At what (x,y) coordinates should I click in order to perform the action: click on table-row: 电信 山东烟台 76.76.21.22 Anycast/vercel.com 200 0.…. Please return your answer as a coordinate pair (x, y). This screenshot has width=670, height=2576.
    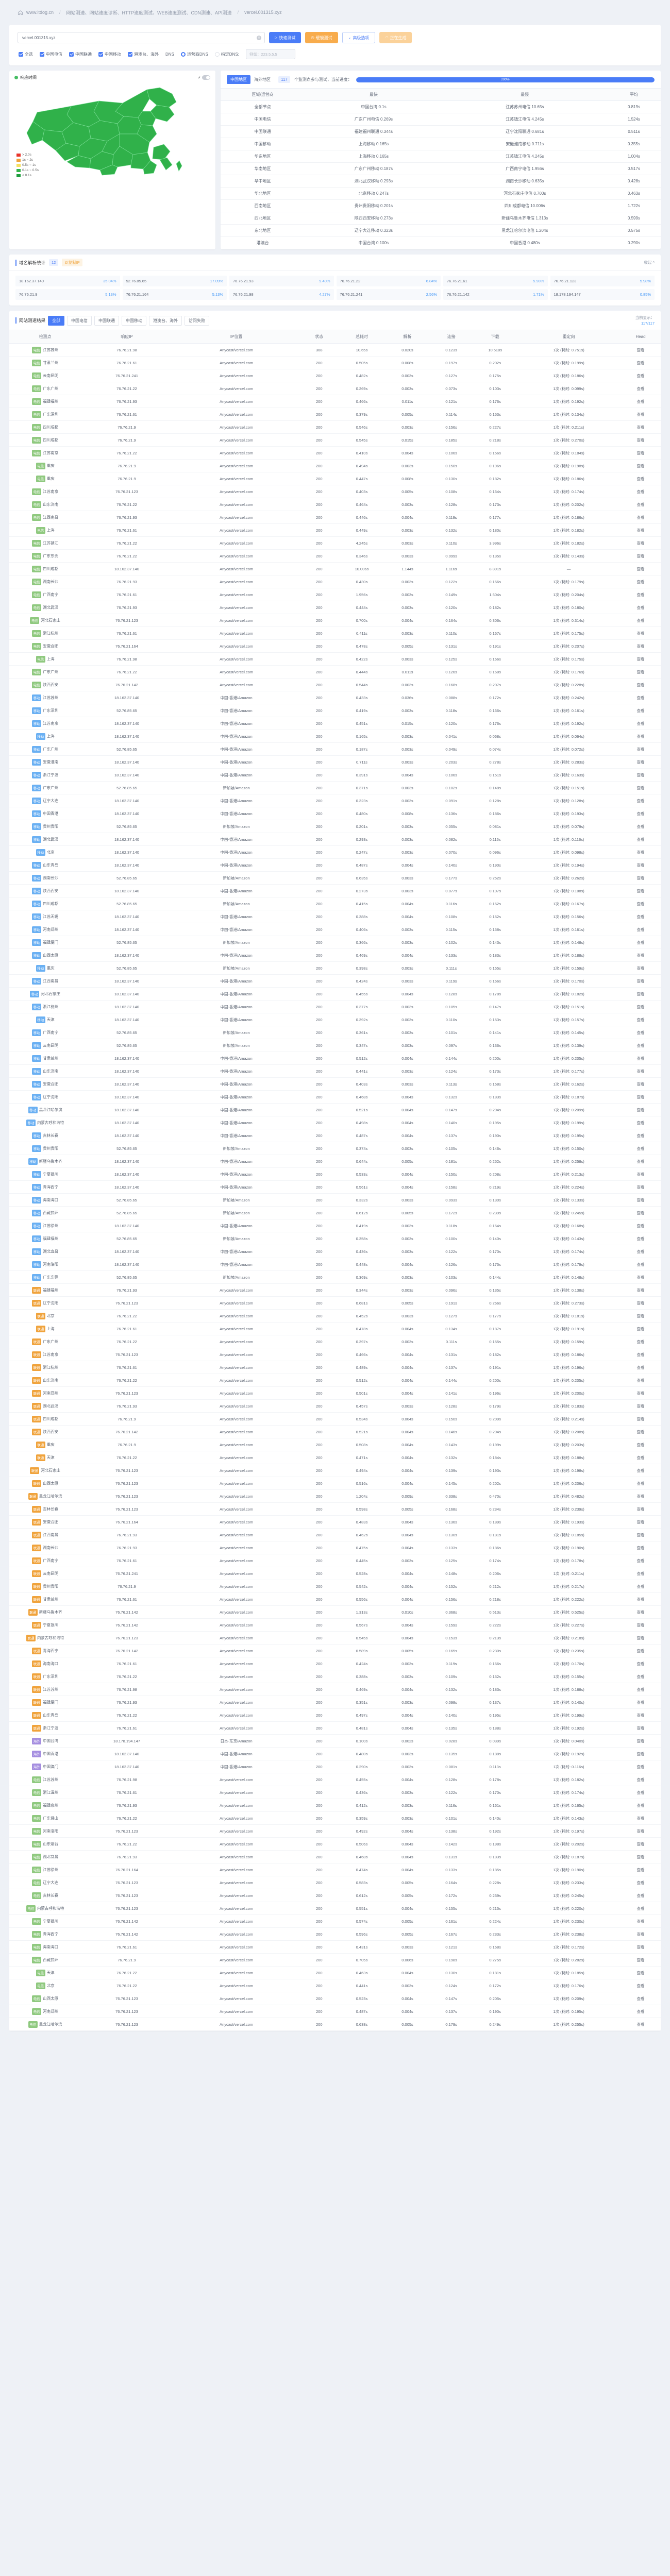
    Looking at the image, I should click on (335, 1844).